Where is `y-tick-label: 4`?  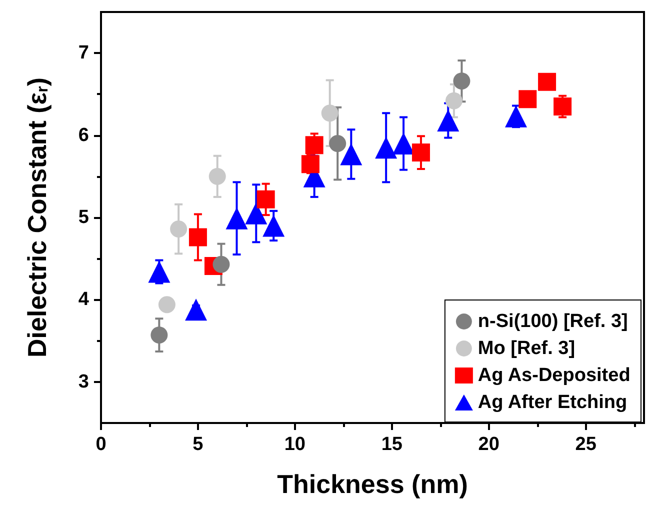 y-tick-label: 4 is located at coordinates (84, 299).